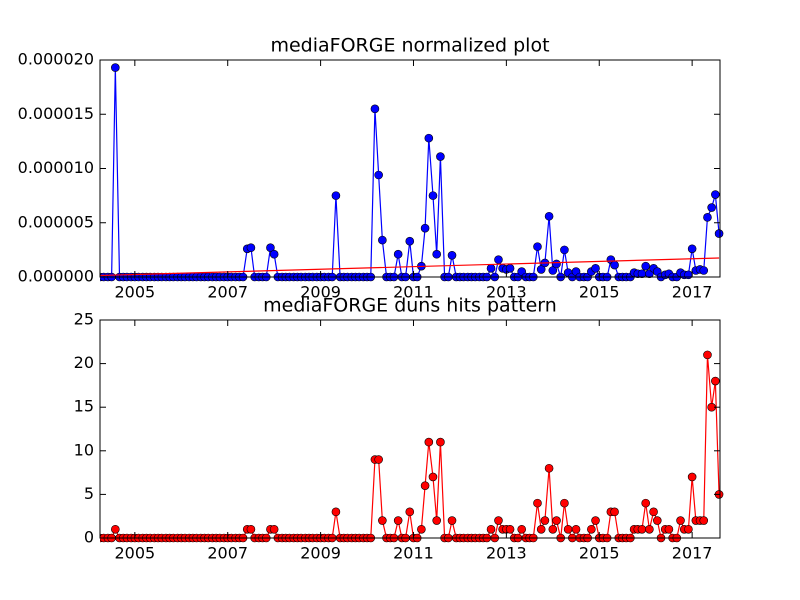 The image size is (800, 600). What do you see at coordinates (84, 406) in the screenshot?
I see `y-tick-label: 15` at bounding box center [84, 406].